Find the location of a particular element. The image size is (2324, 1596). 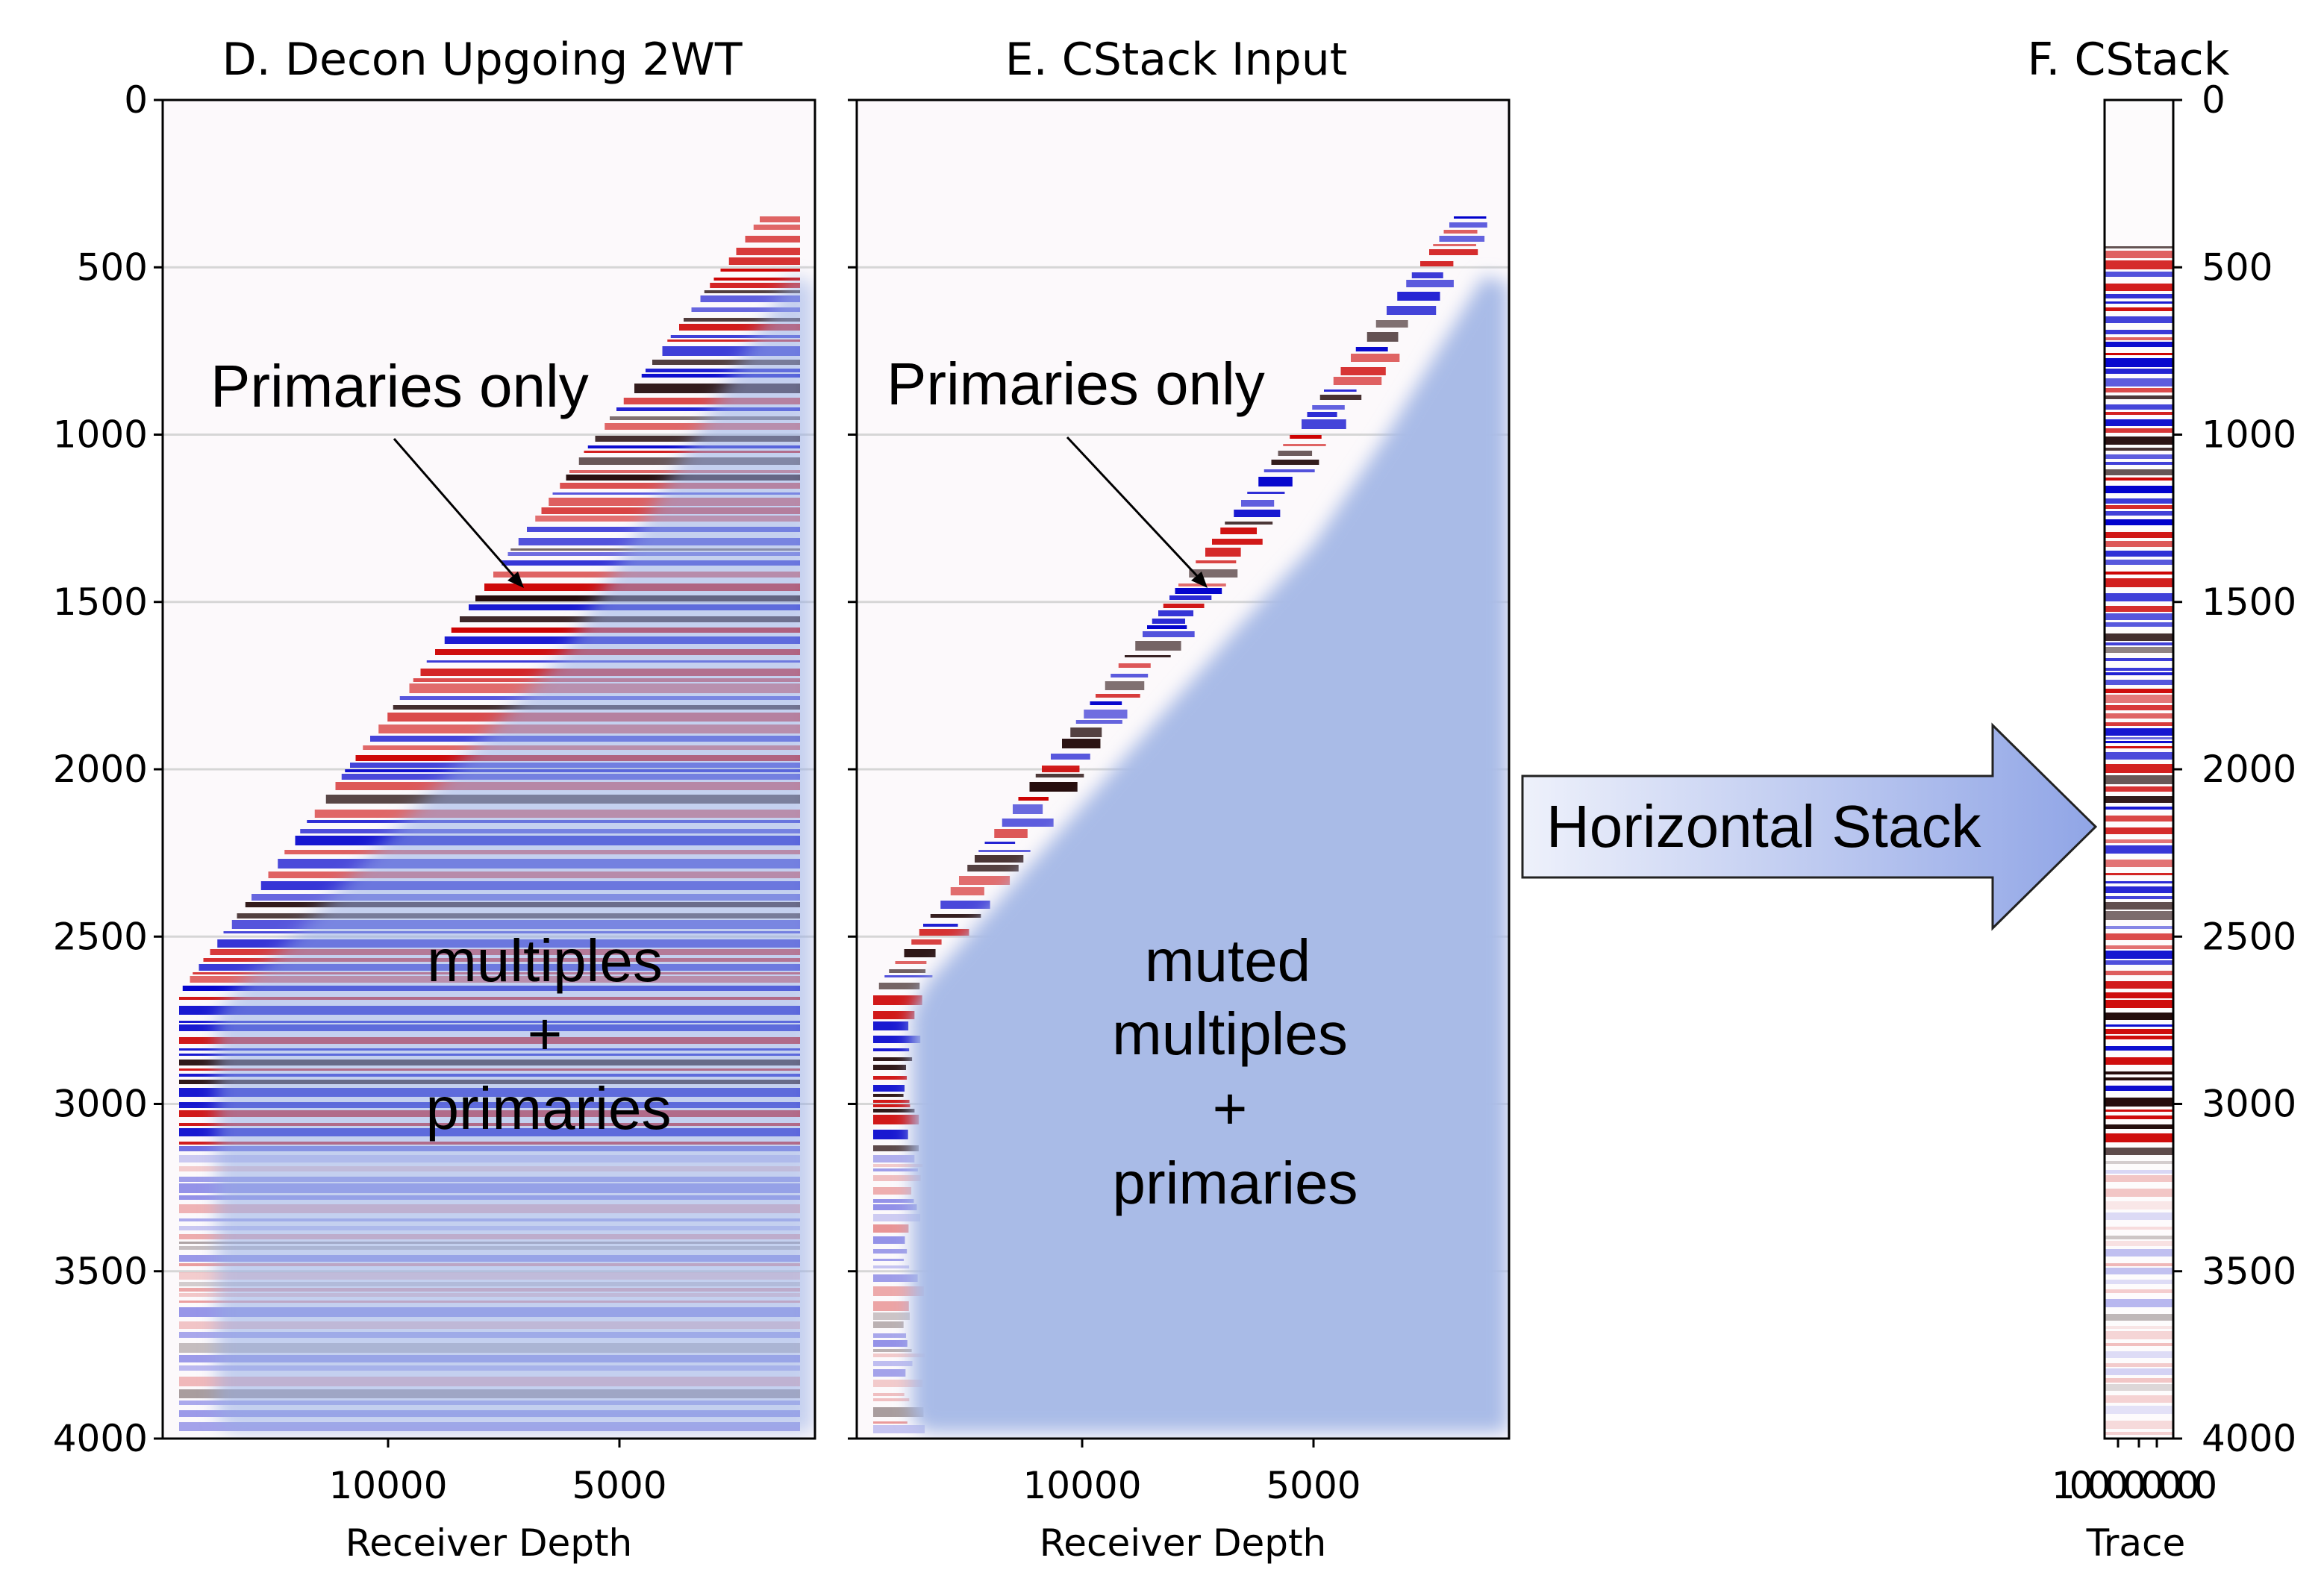

panel-f-ytick-label-8: 4000 is located at coordinates (2249, 1438).